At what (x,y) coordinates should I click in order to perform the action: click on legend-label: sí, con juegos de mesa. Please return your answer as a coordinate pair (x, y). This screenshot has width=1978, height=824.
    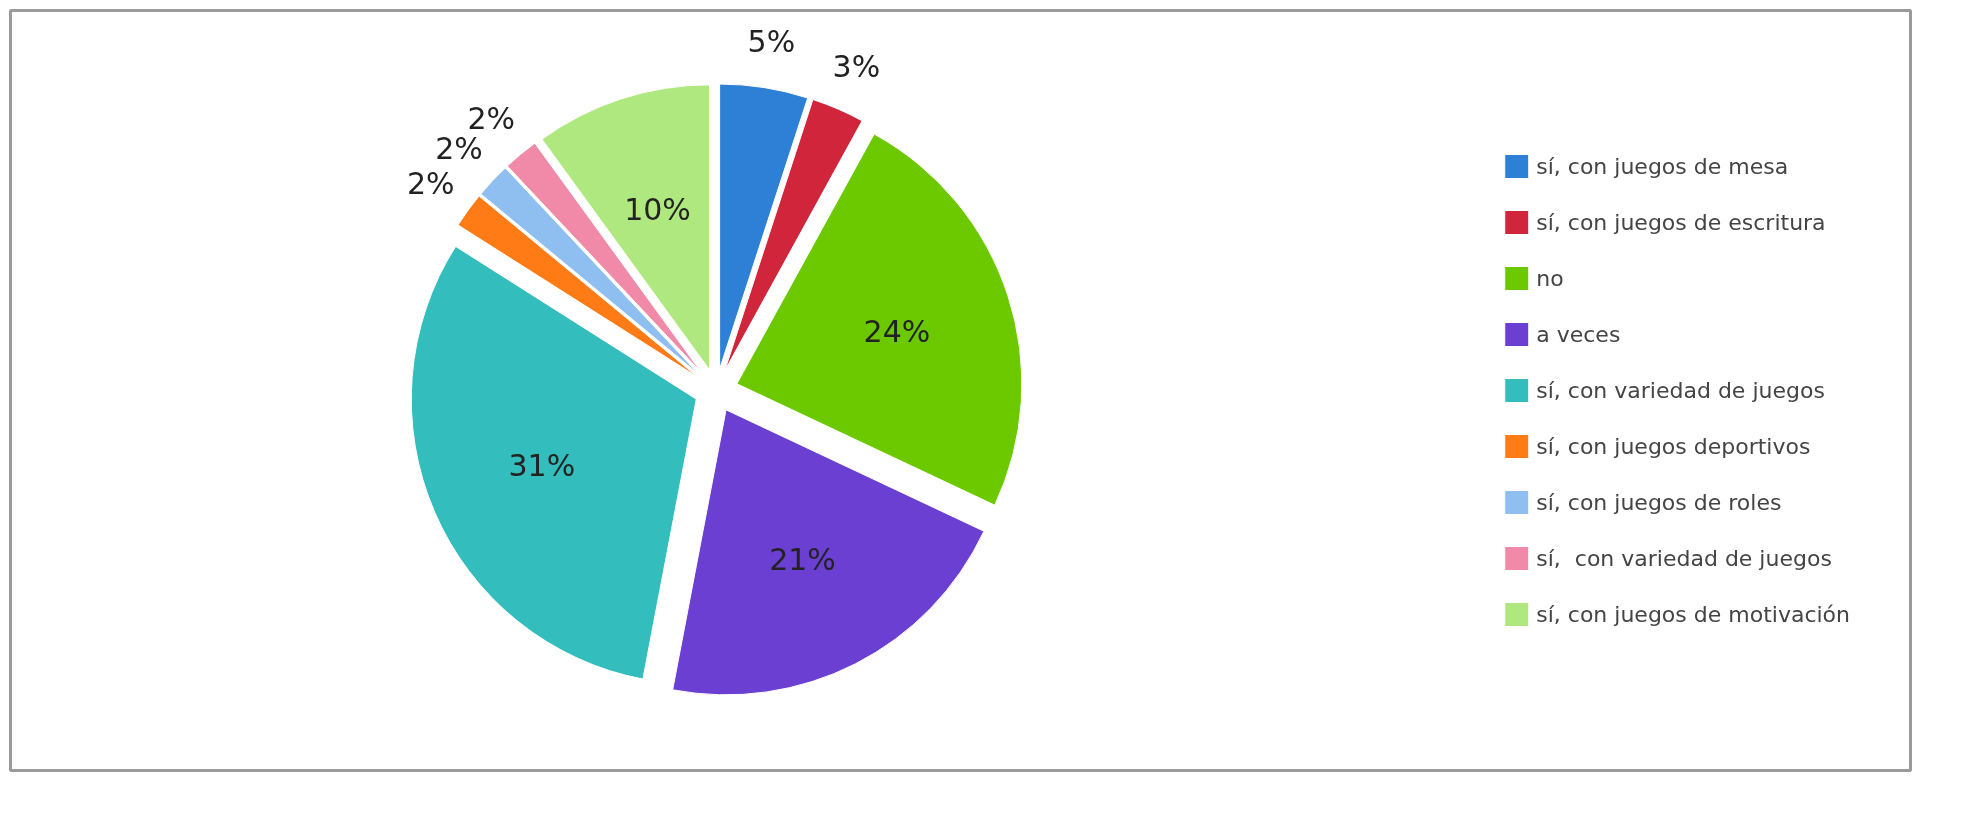
    Looking at the image, I should click on (1662, 166).